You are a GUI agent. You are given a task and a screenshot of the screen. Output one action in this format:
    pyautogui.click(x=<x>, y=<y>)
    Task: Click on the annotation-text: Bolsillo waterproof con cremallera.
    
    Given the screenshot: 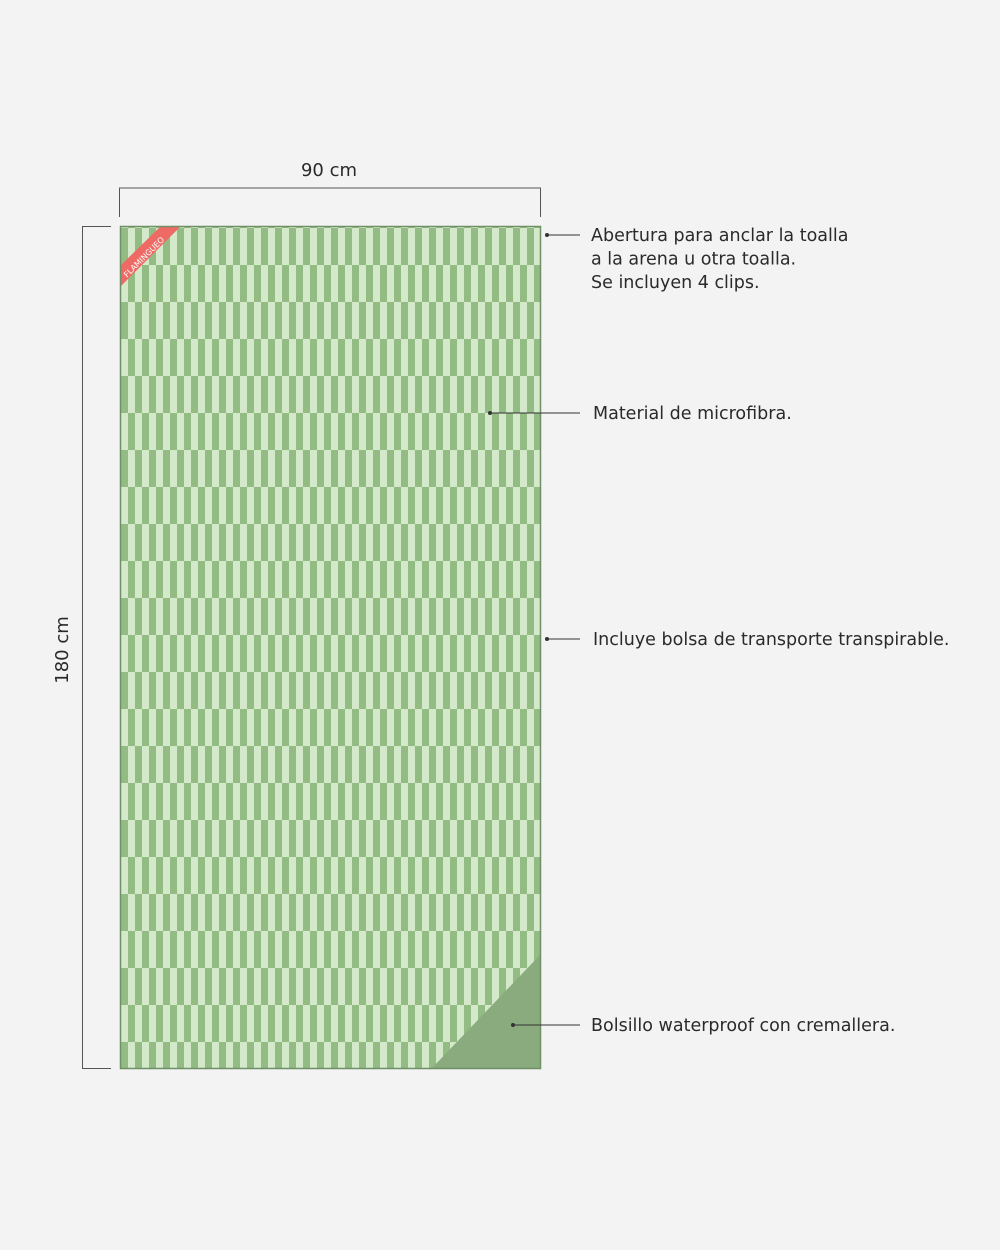 What is the action you would take?
    pyautogui.click(x=743, y=1026)
    